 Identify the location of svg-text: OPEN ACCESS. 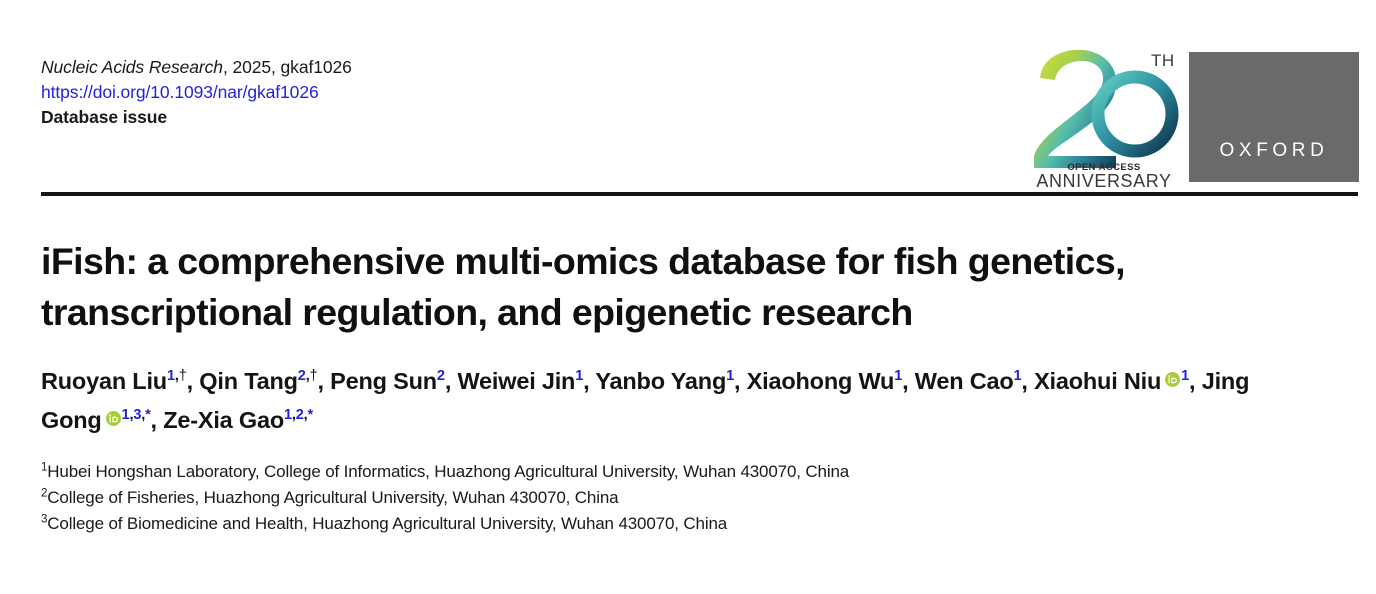
(1103, 167).